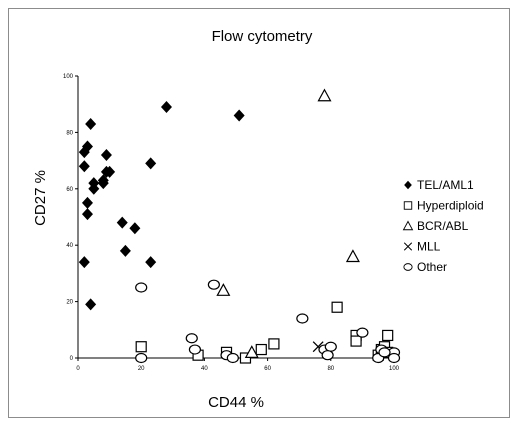  I want to click on x-tick-label: 20, so click(141, 369).